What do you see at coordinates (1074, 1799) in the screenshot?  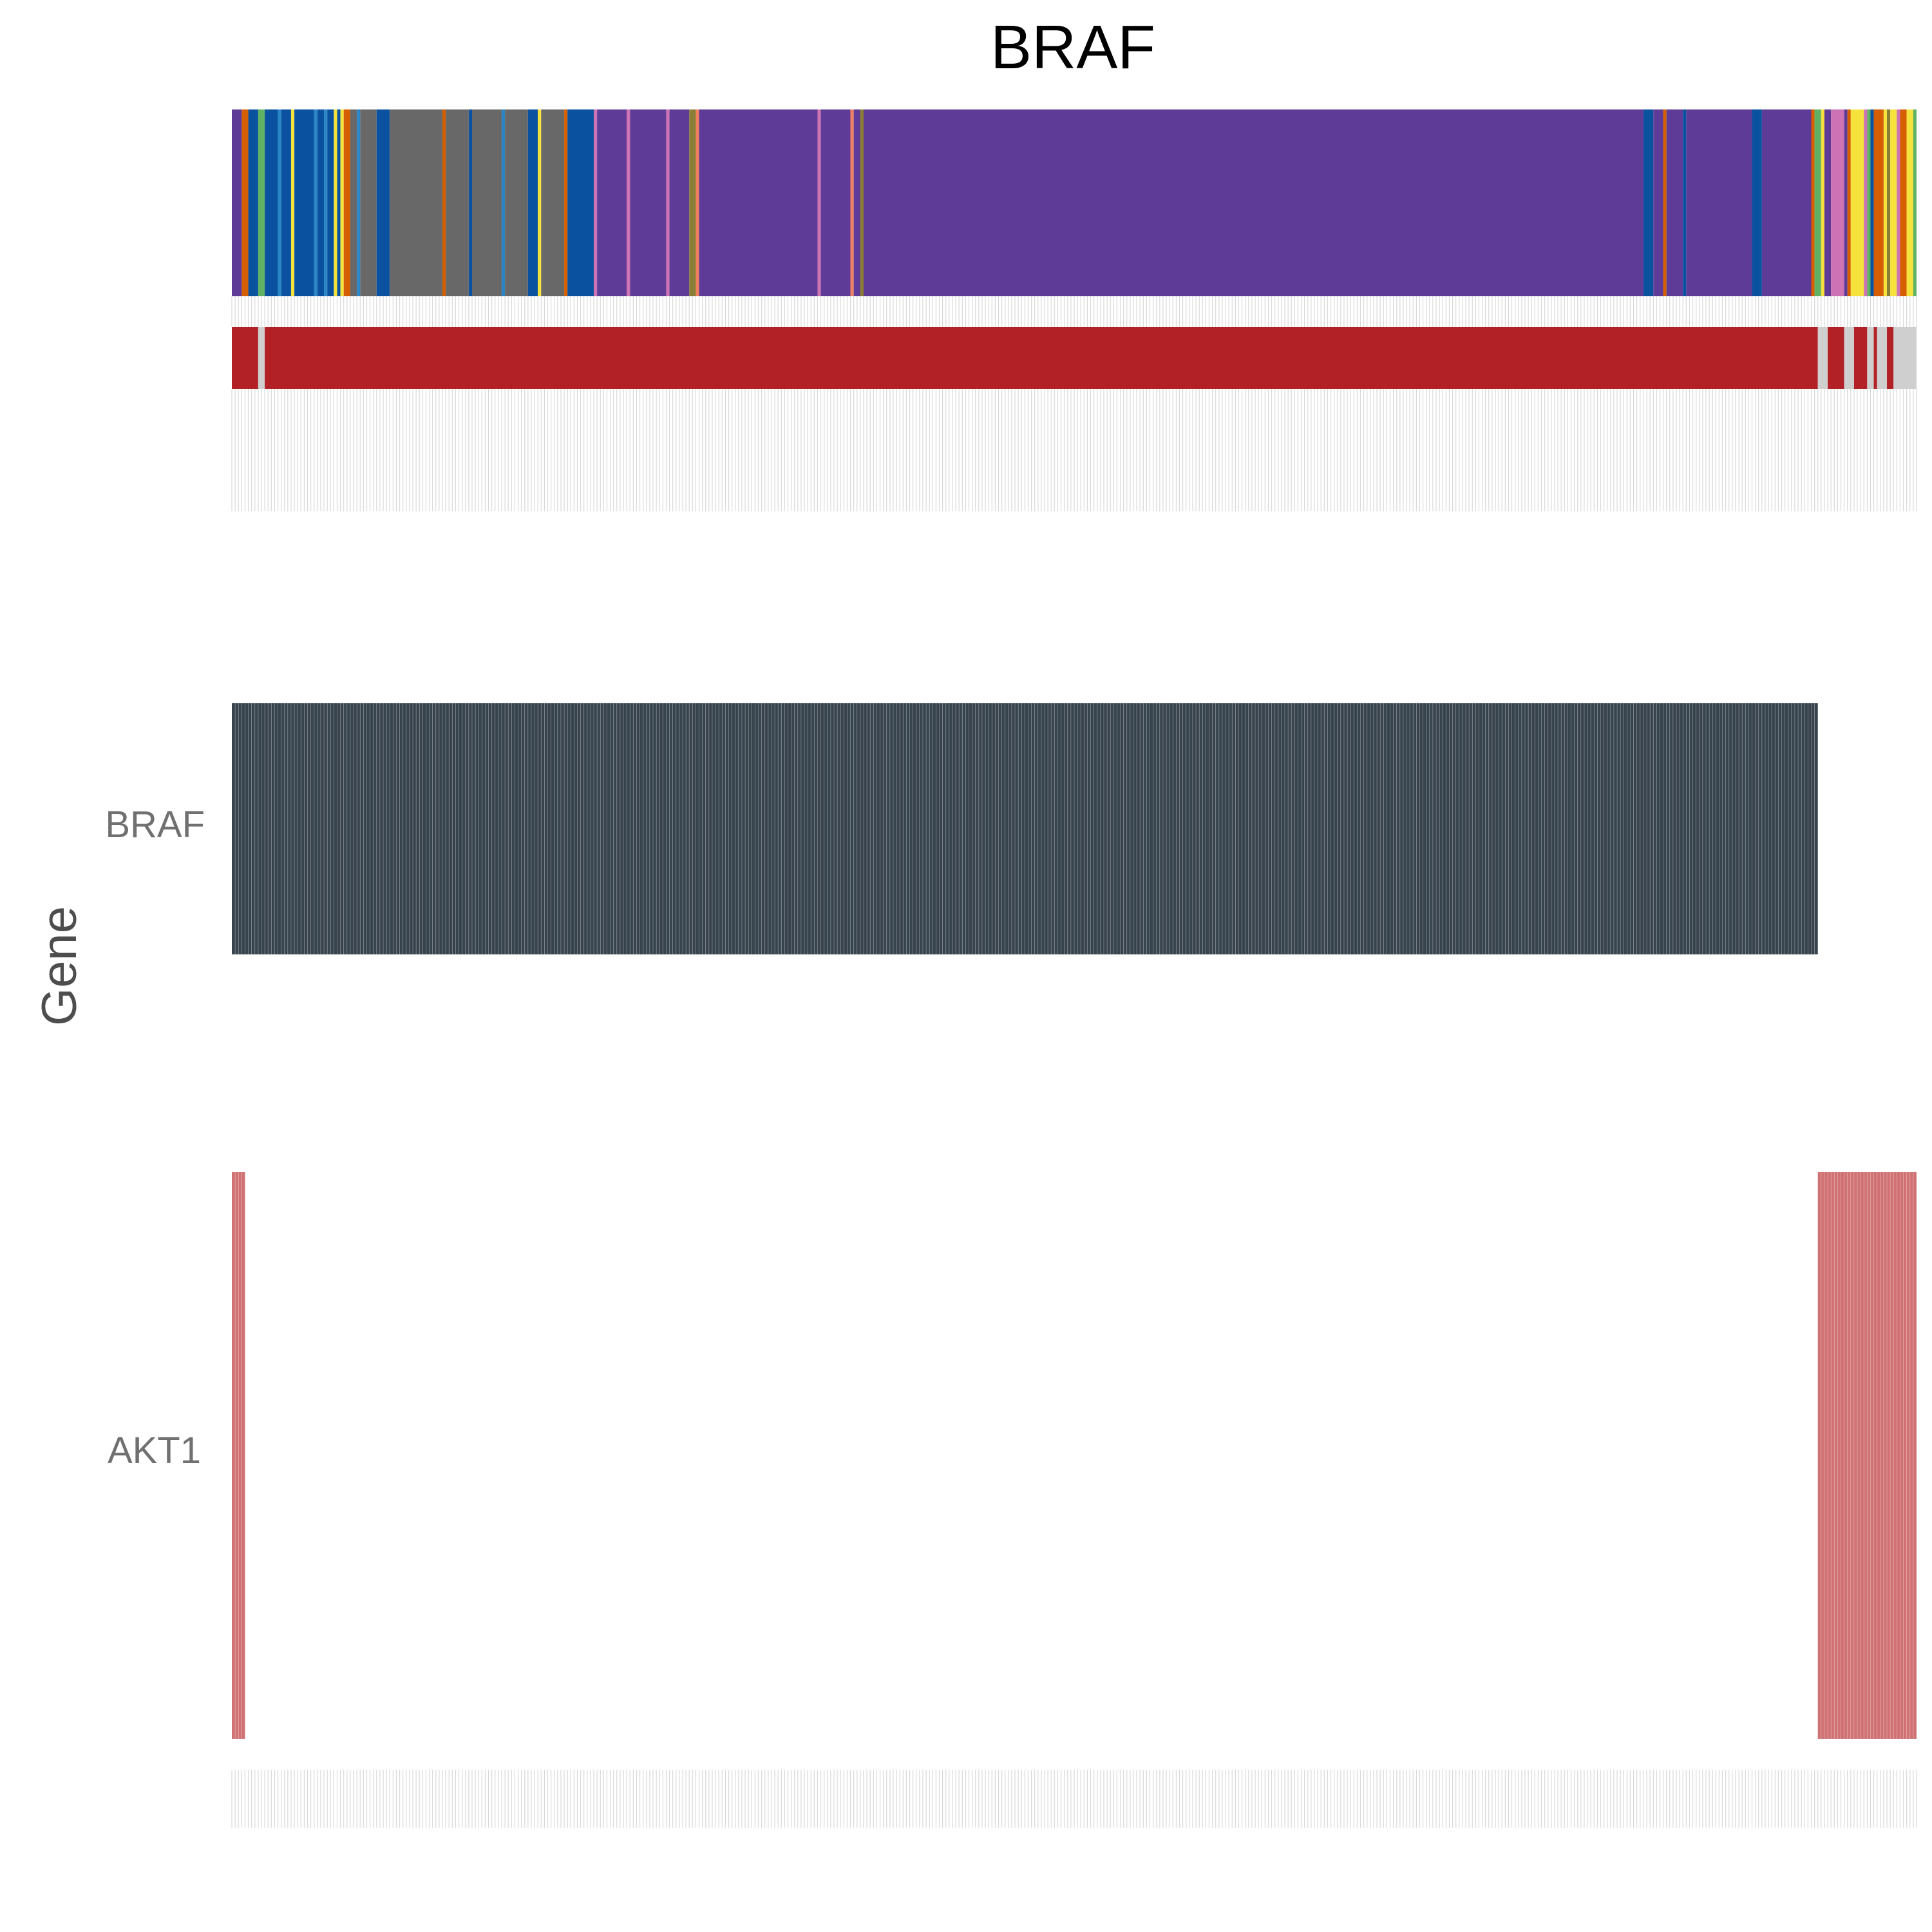 I see `grid-band-bottom` at bounding box center [1074, 1799].